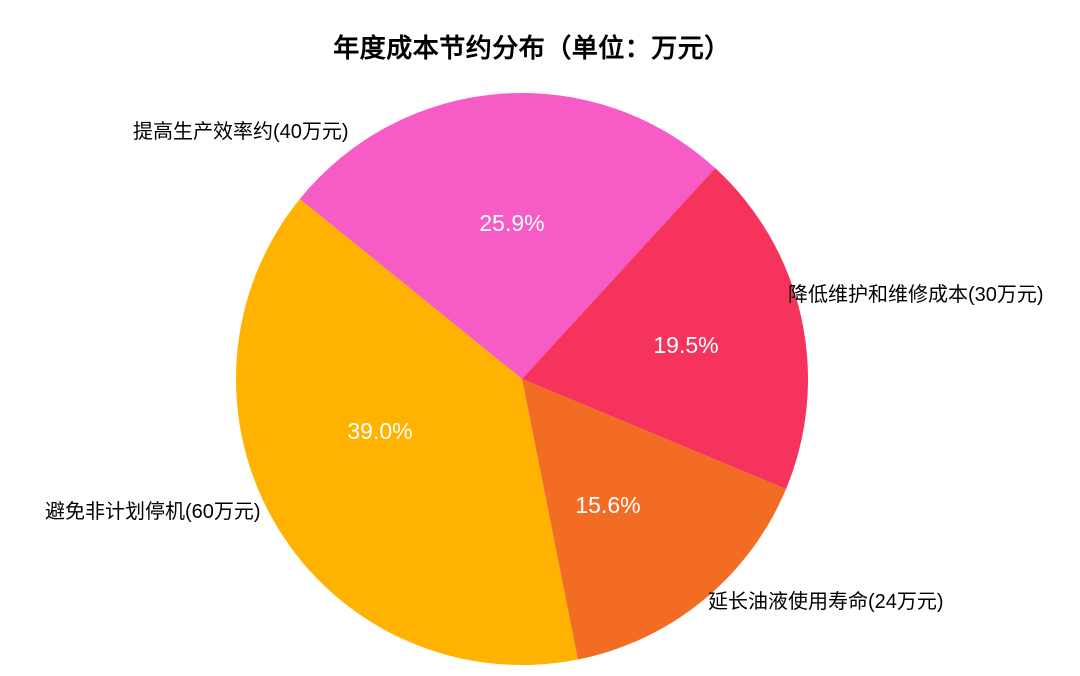 The image size is (1080, 676). Describe the element at coordinates (379, 431) in the screenshot. I see `pct-label-4: 39.0%` at that location.